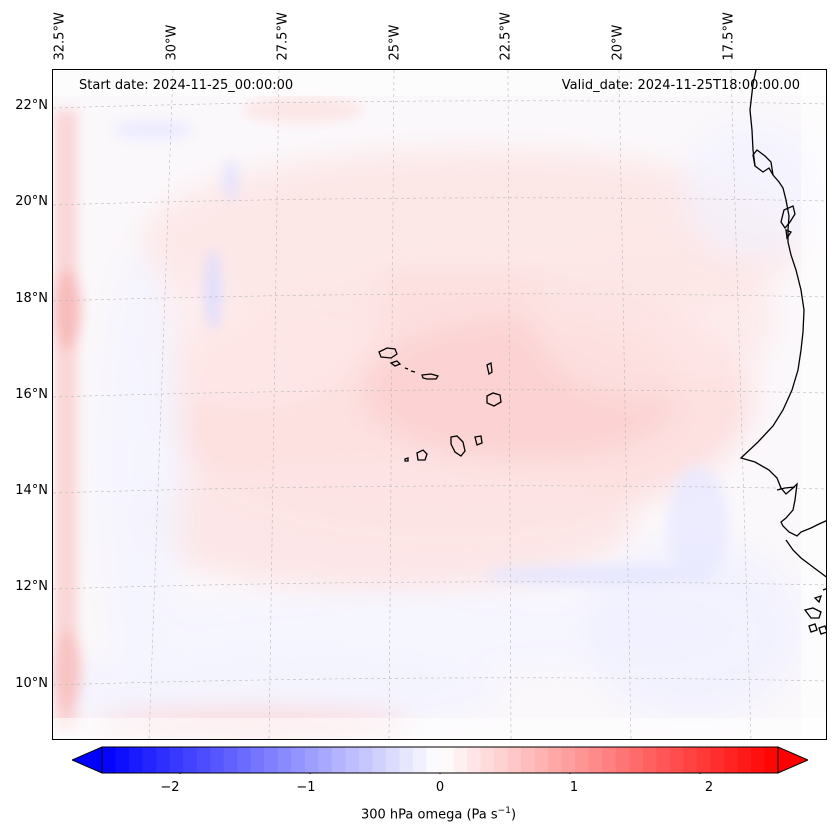 The height and width of the screenshot is (839, 837). I want to click on domain-edge-bottom, so click(439, 728).